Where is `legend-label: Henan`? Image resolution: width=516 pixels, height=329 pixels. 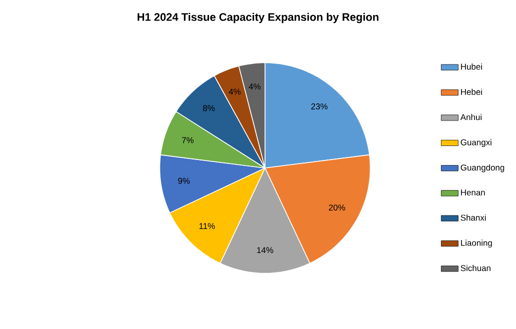 legend-label: Henan is located at coordinates (473, 193).